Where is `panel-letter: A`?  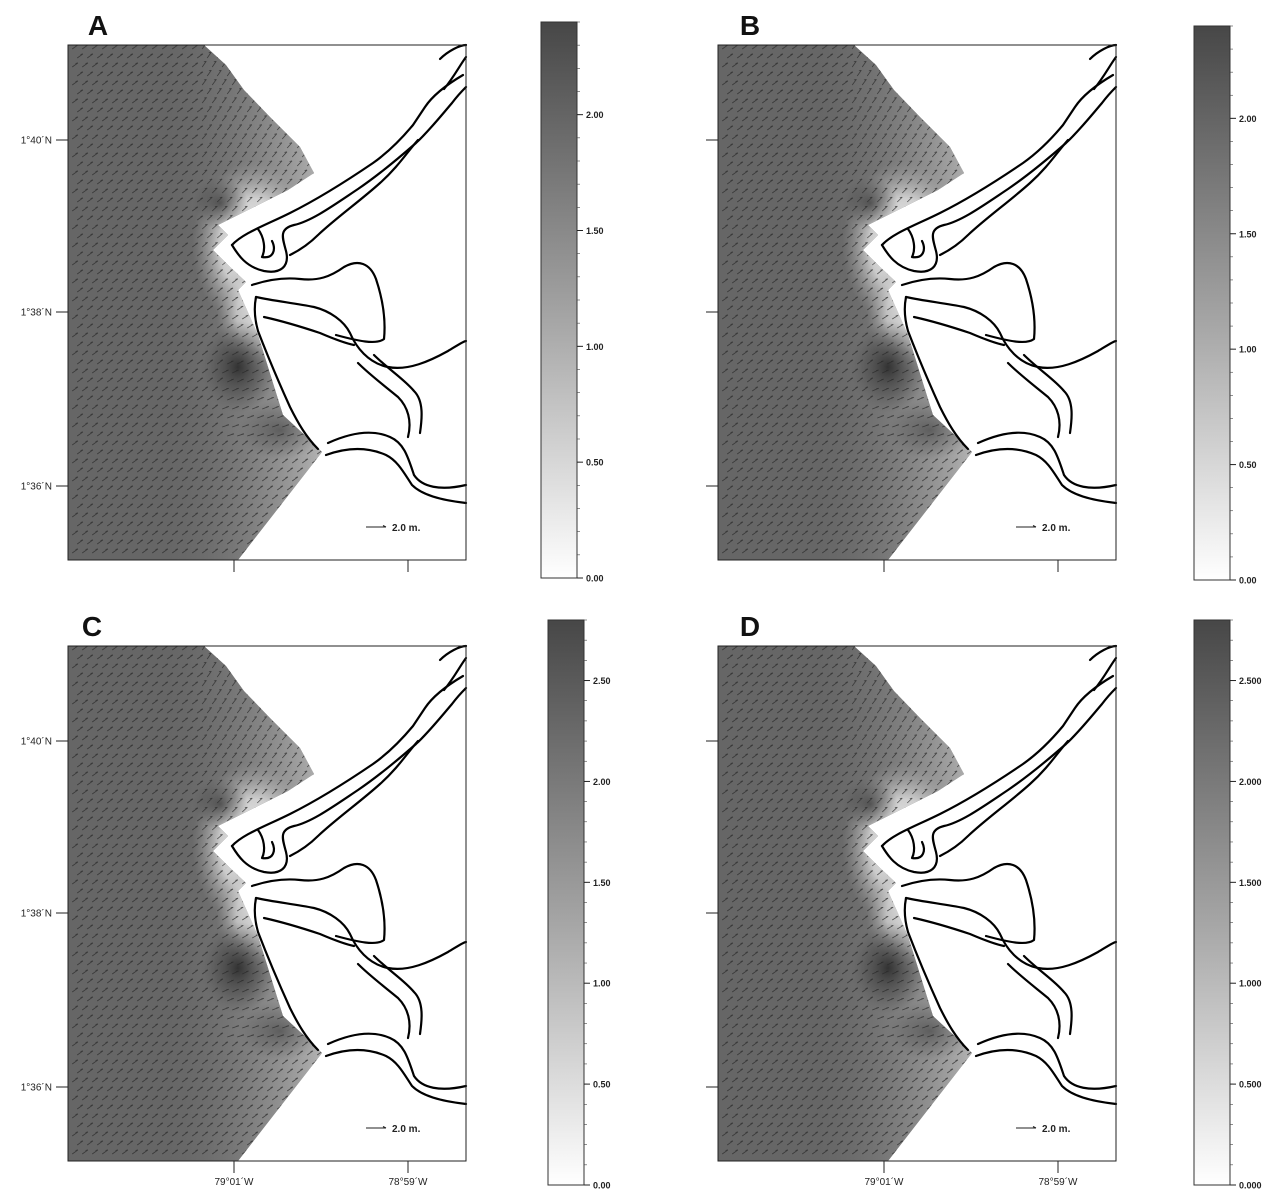 panel-letter: A is located at coordinates (98, 25).